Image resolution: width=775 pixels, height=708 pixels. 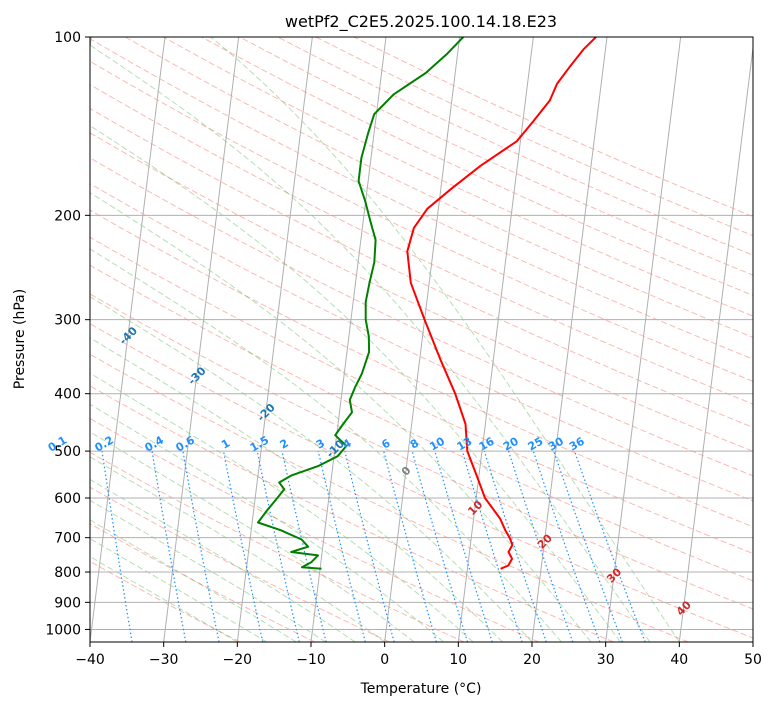 What do you see at coordinates (67, 539) in the screenshot?
I see `y-tick-label: 700` at bounding box center [67, 539].